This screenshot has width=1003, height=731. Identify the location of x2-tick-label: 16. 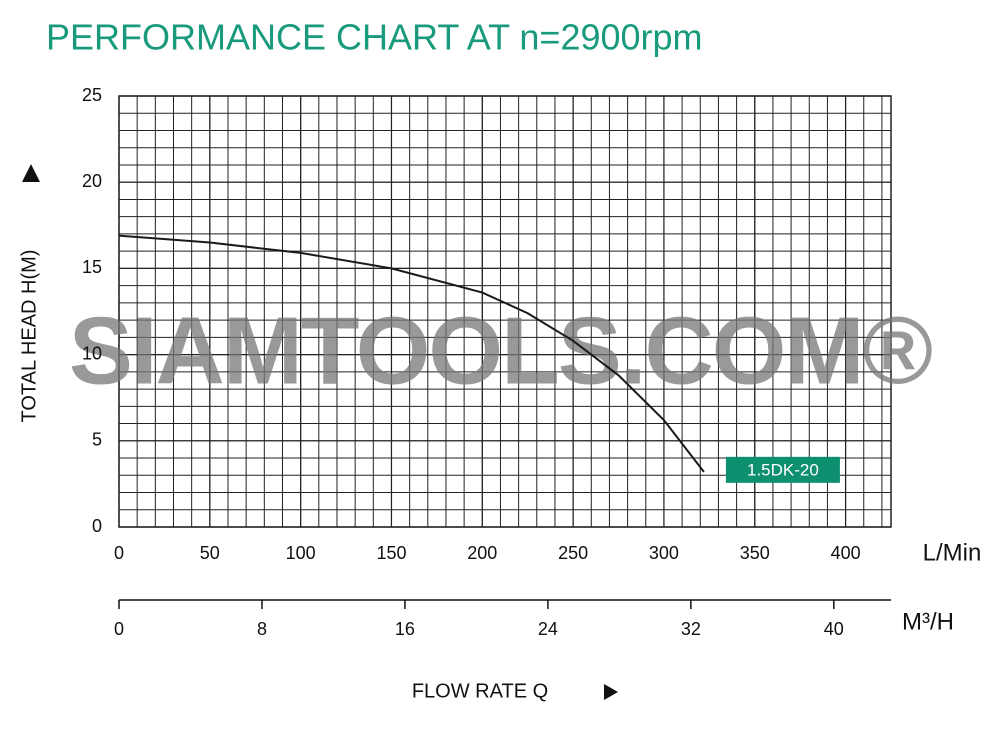
(405, 629).